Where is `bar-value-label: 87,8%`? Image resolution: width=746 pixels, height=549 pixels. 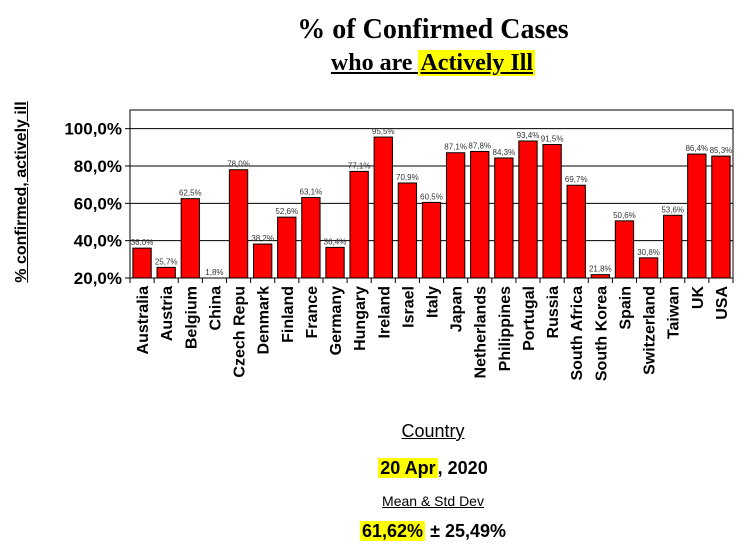 bar-value-label: 87,8% is located at coordinates (479, 145).